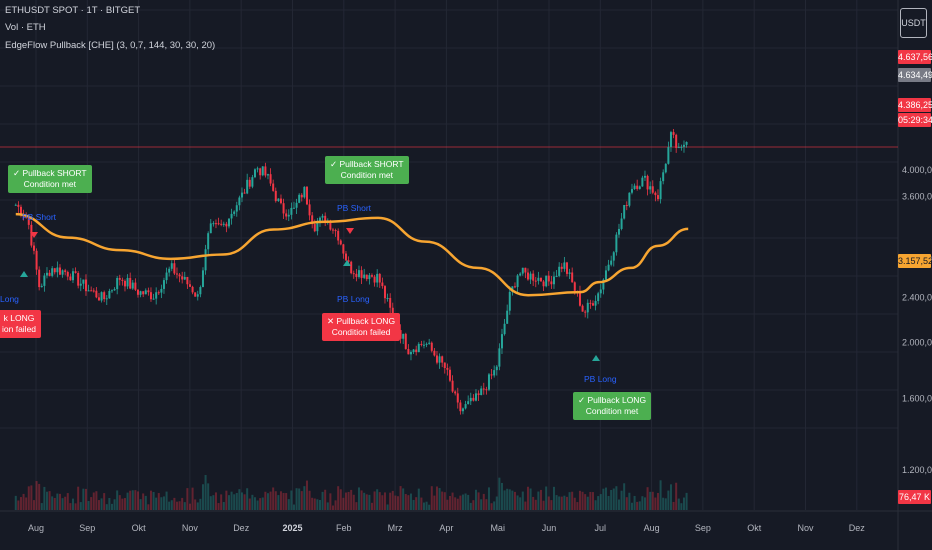 This screenshot has height=550, width=932. What do you see at coordinates (73, 10) in the screenshot?
I see `symbol-legend: ETHUSDT SPOT · 1T · BITGET` at bounding box center [73, 10].